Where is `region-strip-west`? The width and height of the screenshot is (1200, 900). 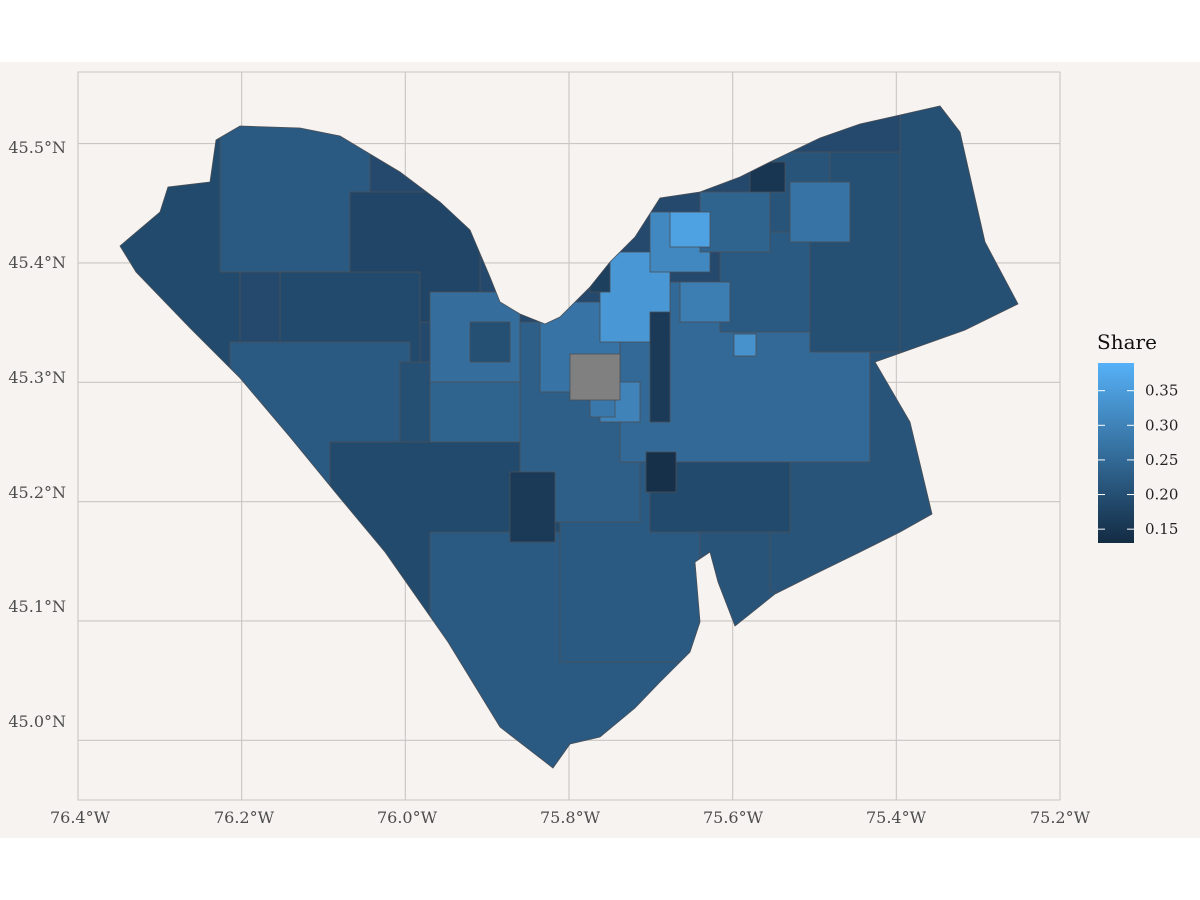 region-strip-west is located at coordinates (532, 507).